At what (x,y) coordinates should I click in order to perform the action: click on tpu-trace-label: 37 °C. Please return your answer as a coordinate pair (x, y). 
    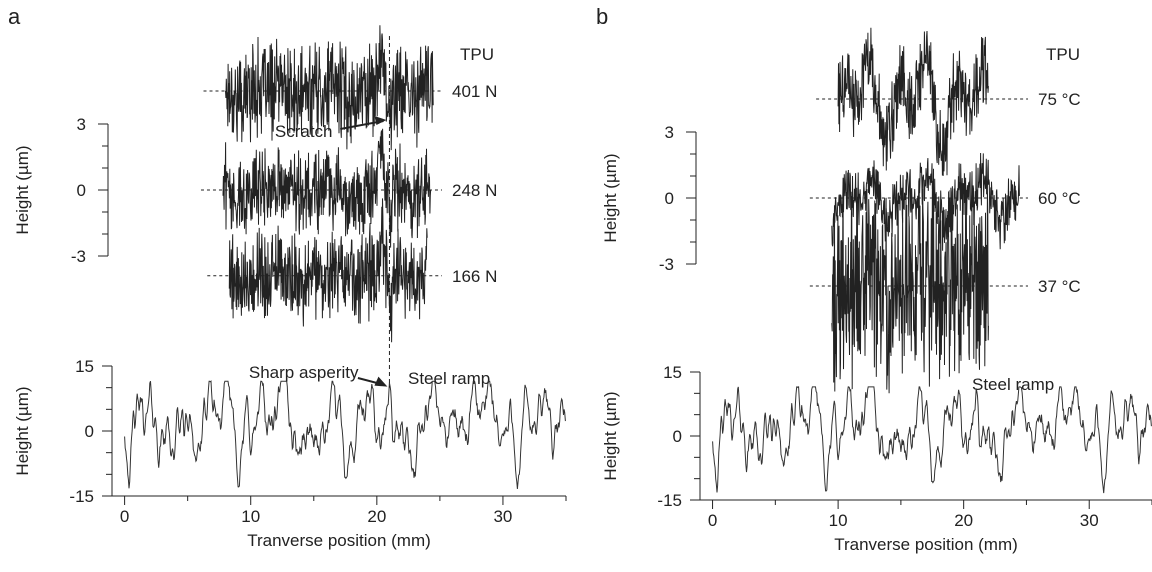
    Looking at the image, I should click on (1059, 286).